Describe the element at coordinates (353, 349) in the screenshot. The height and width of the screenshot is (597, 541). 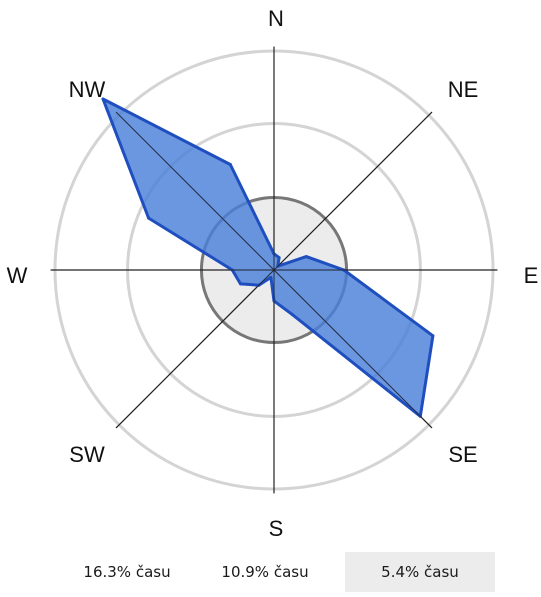
I see `axis-overlay-se` at that location.